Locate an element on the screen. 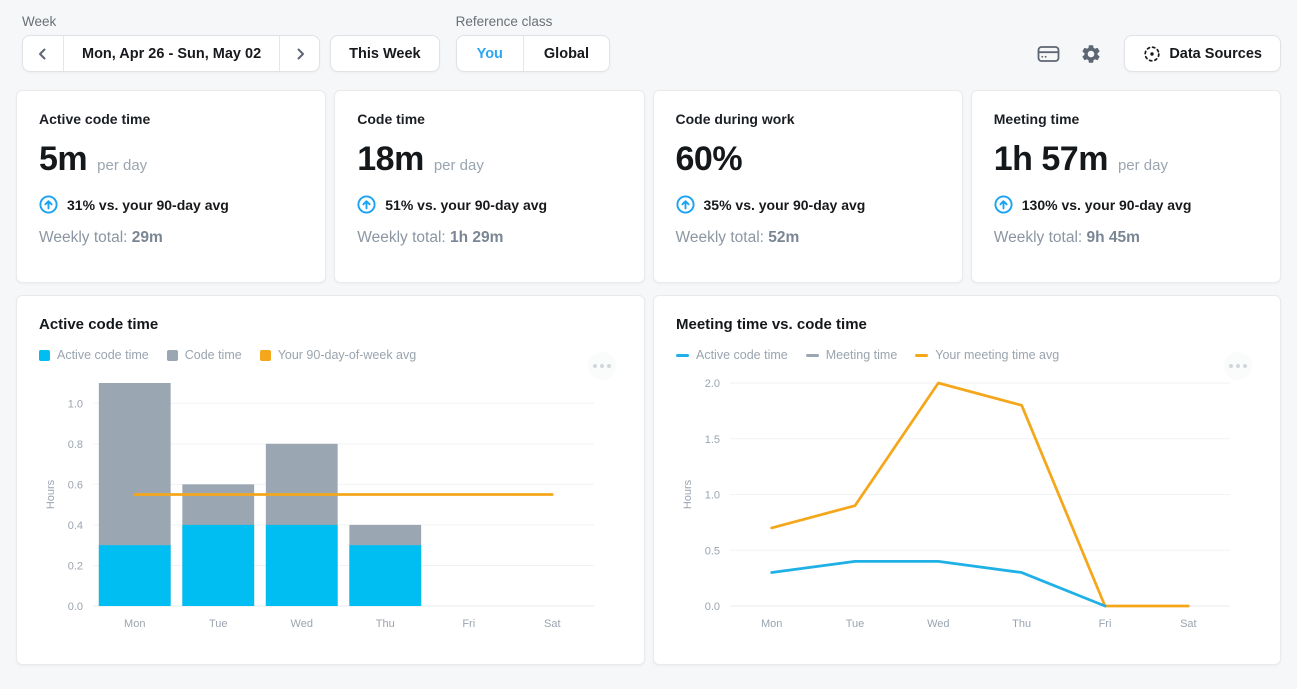 Image resolution: width=1297 pixels, height=689 pixels. prev-week-button is located at coordinates (43, 53).